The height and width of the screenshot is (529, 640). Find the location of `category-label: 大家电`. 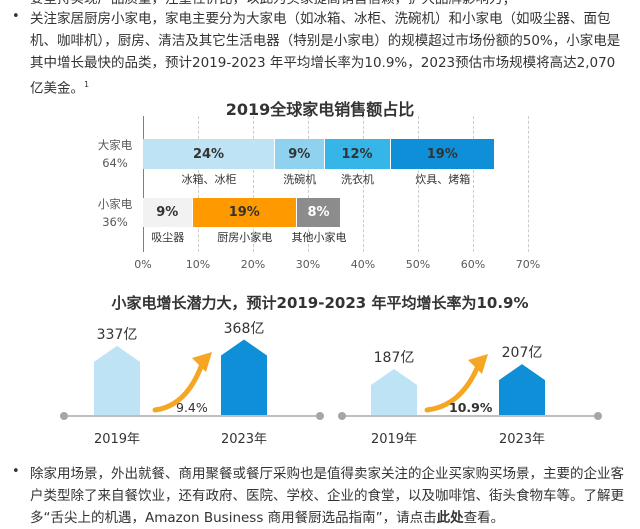

category-label: 大家电 is located at coordinates (115, 145).